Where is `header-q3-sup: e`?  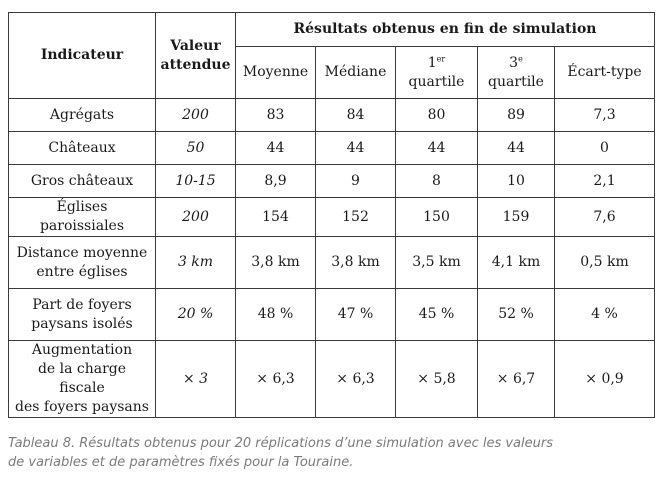
header-q3-sup: e is located at coordinates (520, 58).